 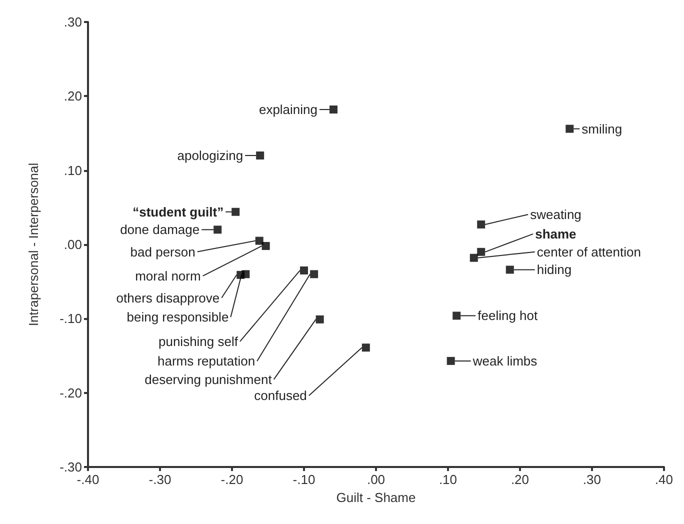 What do you see at coordinates (555, 234) in the screenshot?
I see `annotation: shame` at bounding box center [555, 234].